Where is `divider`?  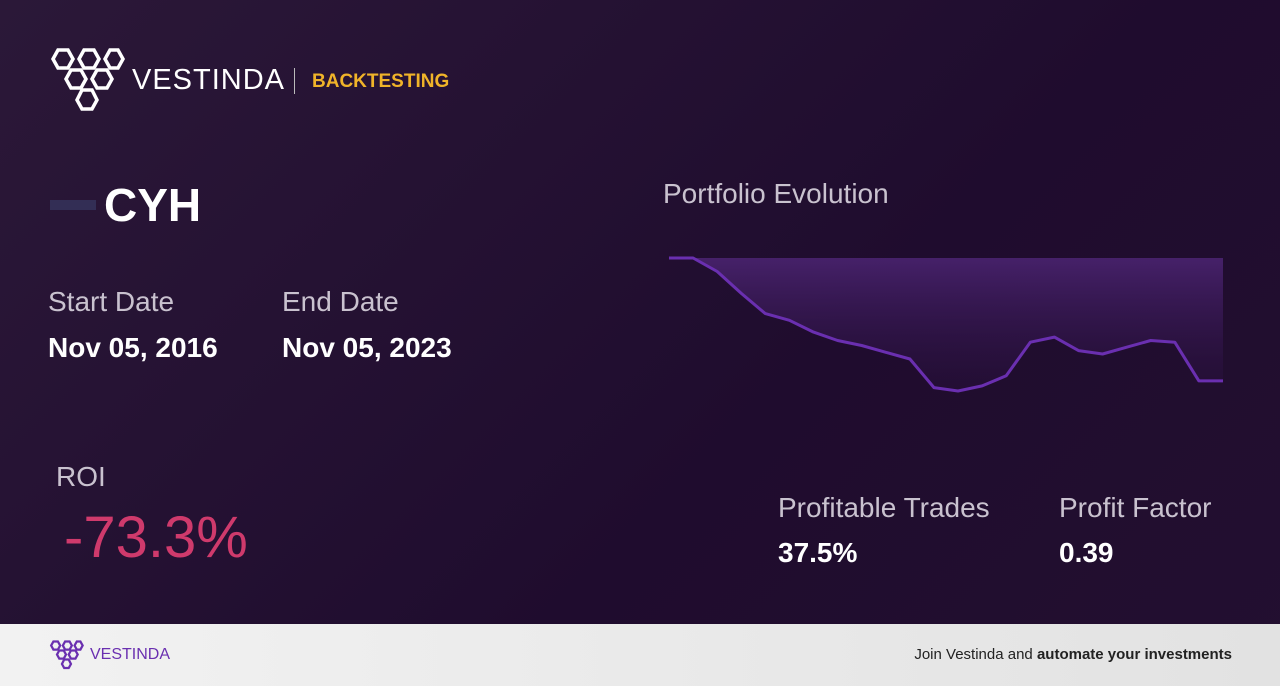
divider is located at coordinates (294, 81).